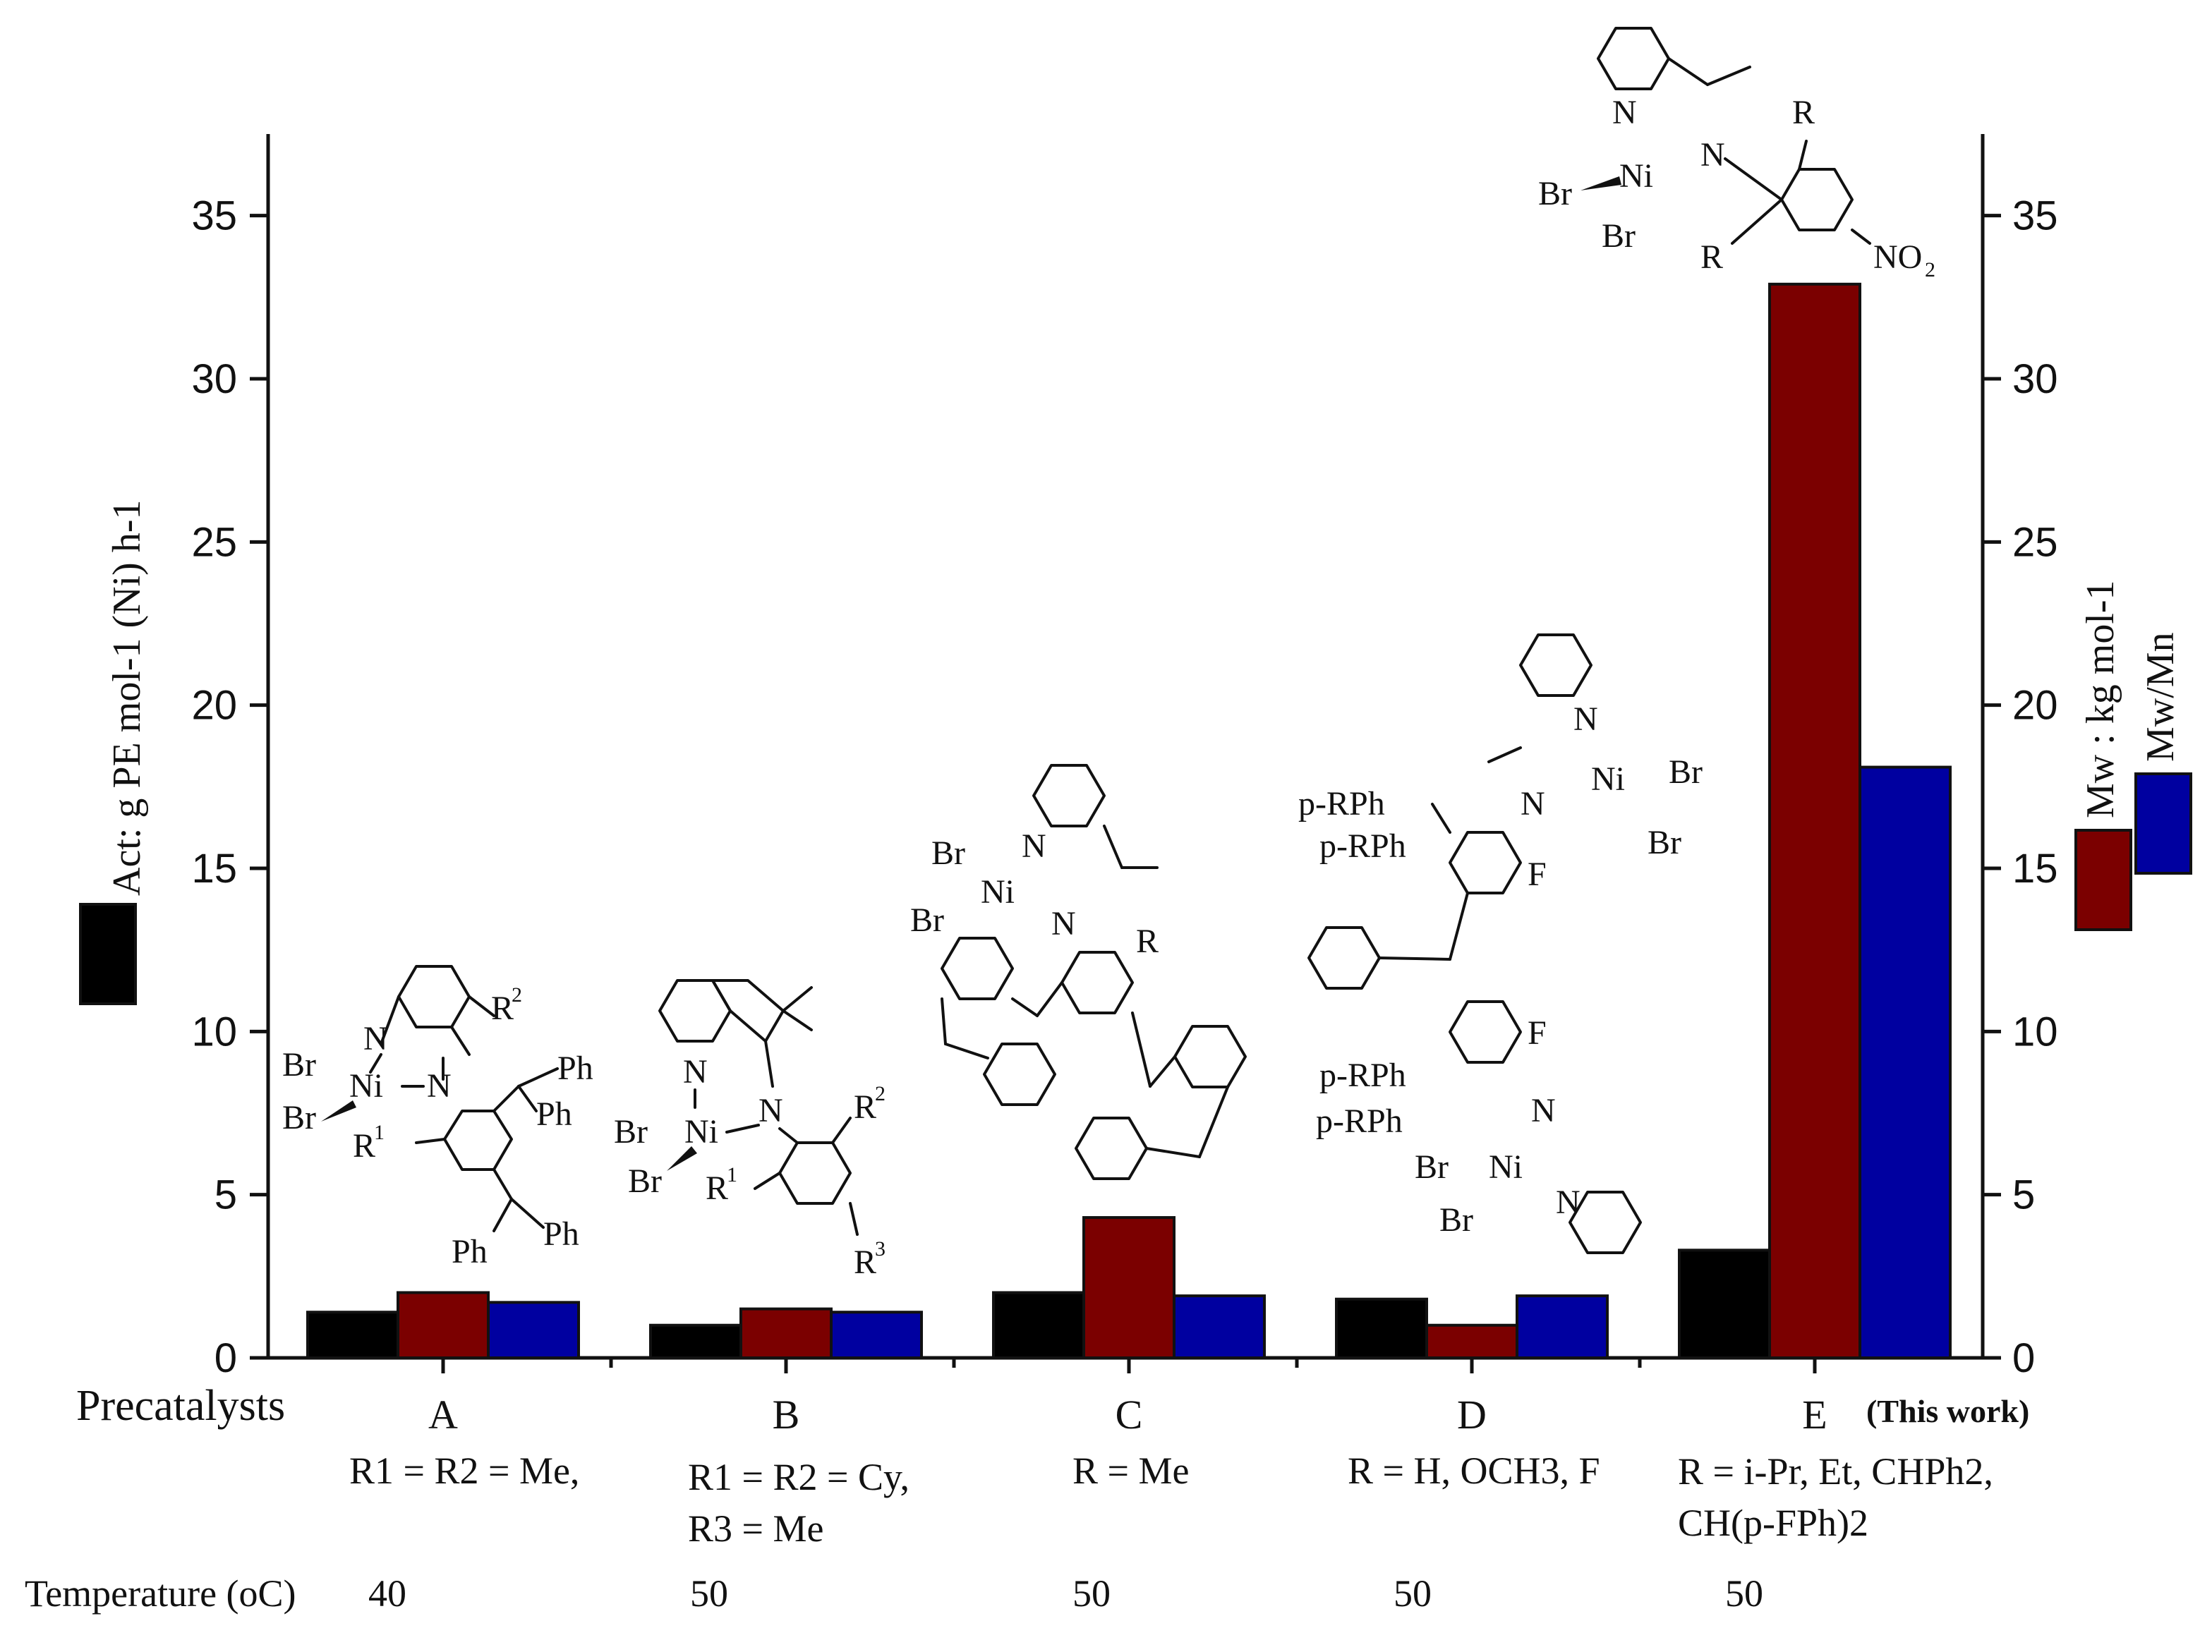 This screenshot has height=1652, width=2212. I want to click on temperature-e: 50, so click(1744, 1593).